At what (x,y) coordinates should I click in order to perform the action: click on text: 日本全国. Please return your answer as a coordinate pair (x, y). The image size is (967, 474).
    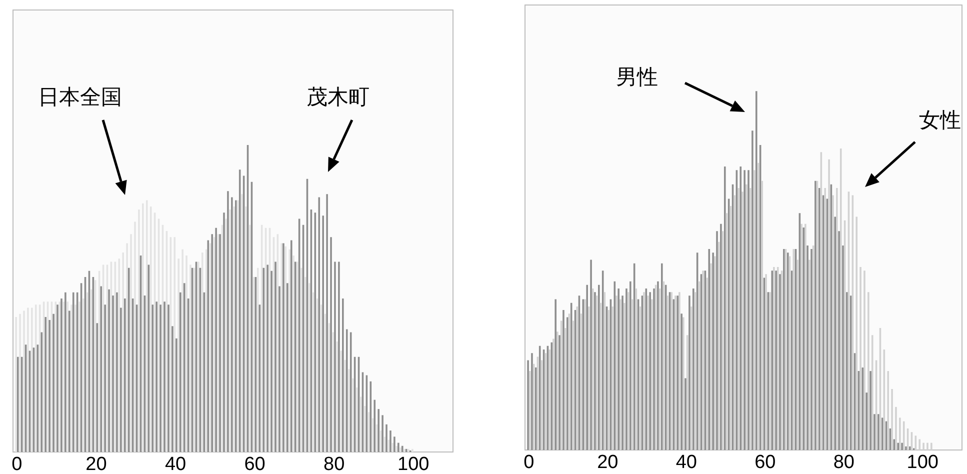
    Looking at the image, I should click on (80, 97).